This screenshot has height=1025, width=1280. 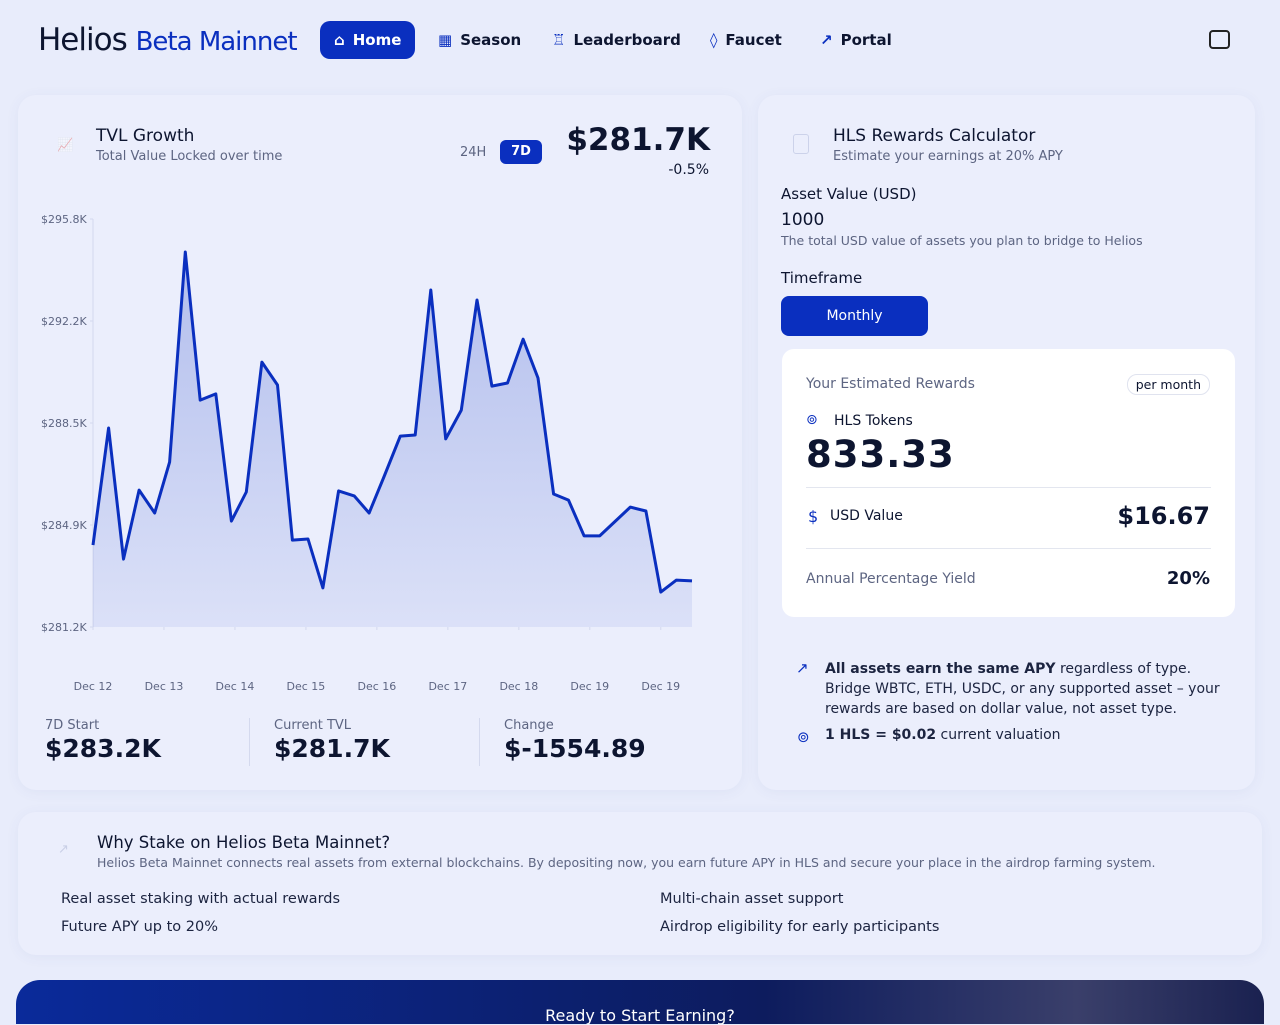 What do you see at coordinates (948, 156) in the screenshot?
I see `calc-subtitle: Estimate your earnings at 20% APY` at bounding box center [948, 156].